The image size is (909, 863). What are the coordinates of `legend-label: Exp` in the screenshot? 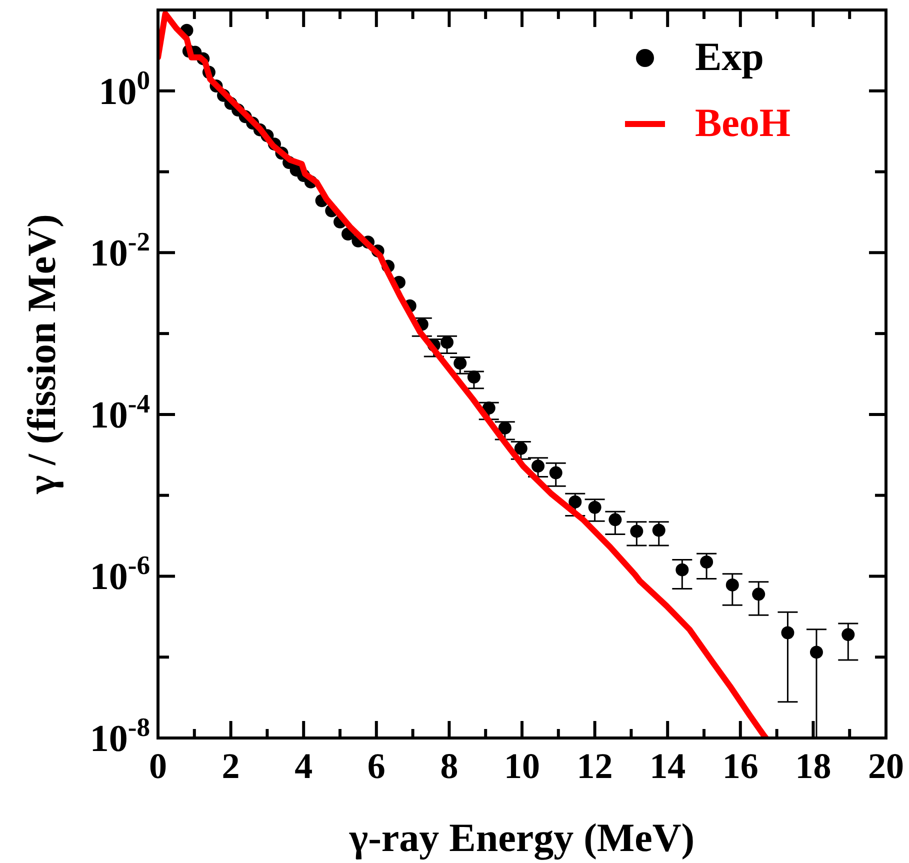 It's located at (729, 56).